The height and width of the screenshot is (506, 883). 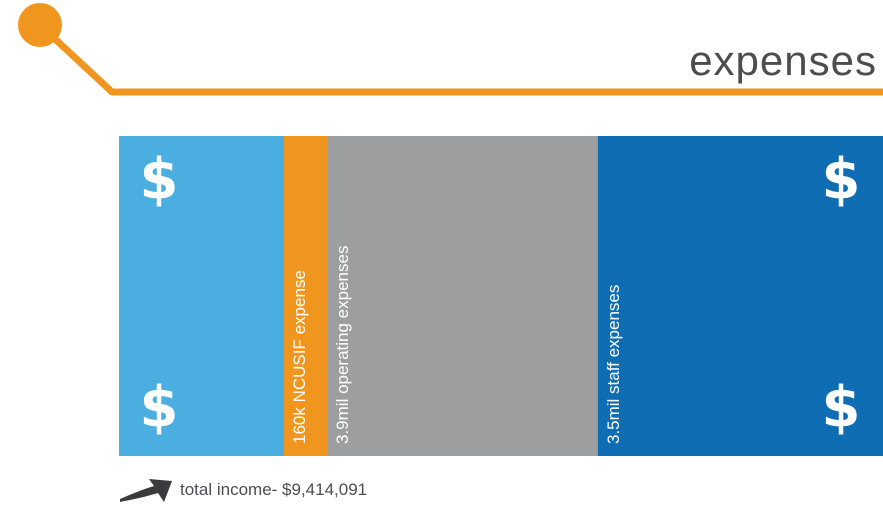 What do you see at coordinates (274, 489) in the screenshot?
I see `total-income-label: total income- $9,414,091` at bounding box center [274, 489].